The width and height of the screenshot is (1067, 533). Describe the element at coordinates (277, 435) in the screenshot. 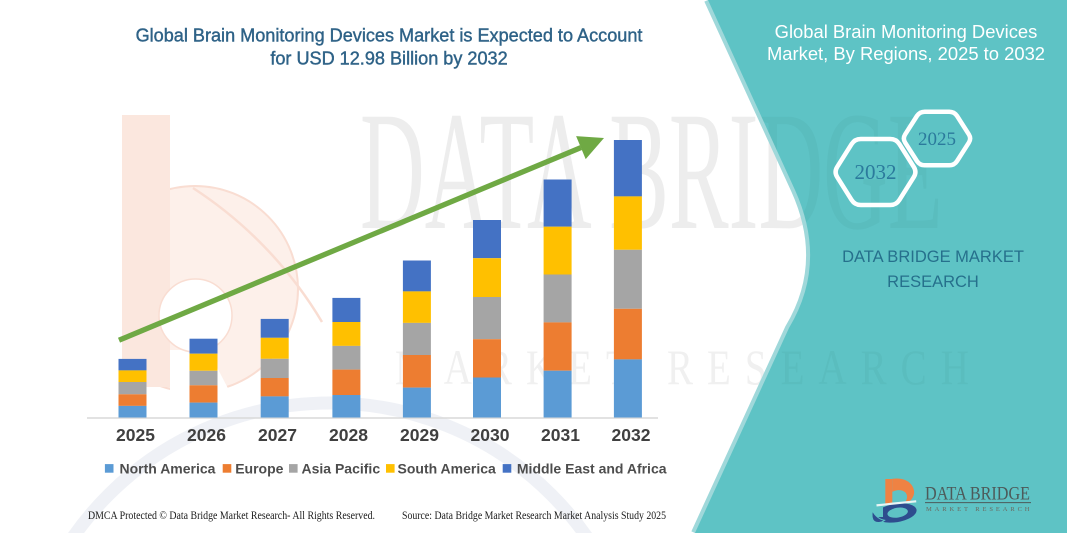

I see `svg-text: 2027` at that location.